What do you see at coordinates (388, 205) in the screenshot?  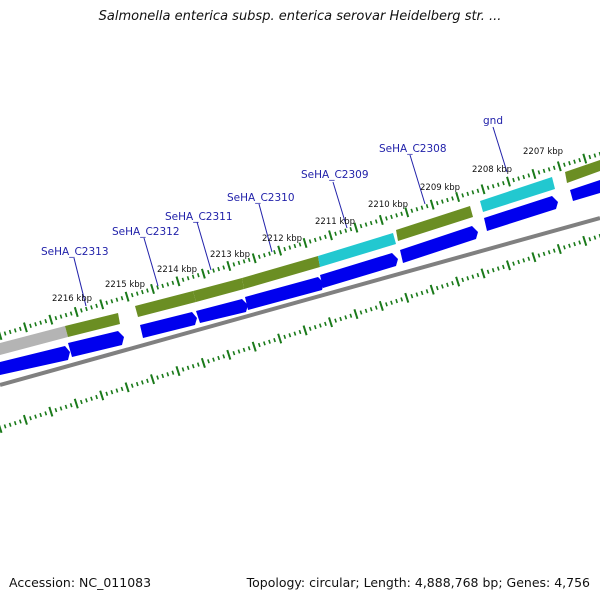 I see `kbp-label: 2210 kbp` at bounding box center [388, 205].